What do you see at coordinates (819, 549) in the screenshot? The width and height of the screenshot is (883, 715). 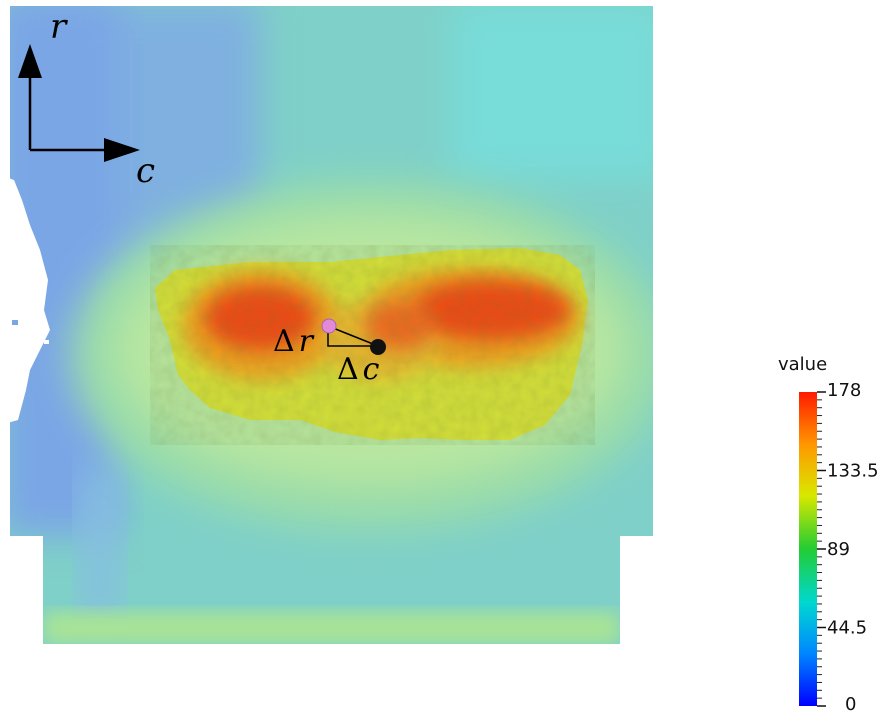 I see `colorbar-minor-ticks` at bounding box center [819, 549].